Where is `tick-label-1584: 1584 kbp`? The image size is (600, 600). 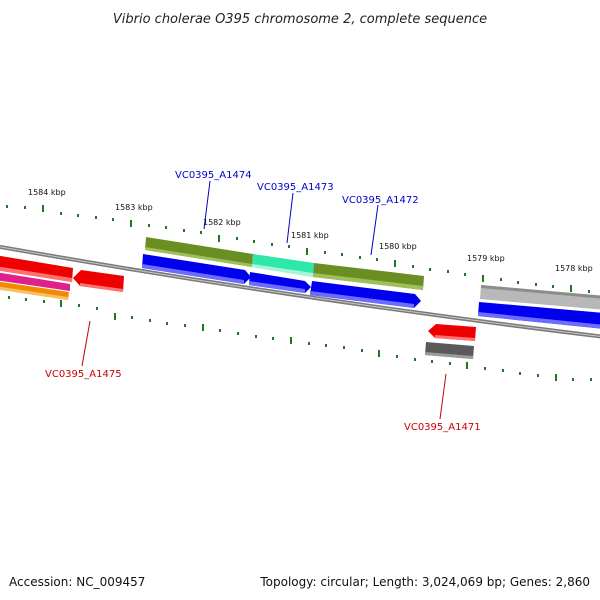 tick-label-1584: 1584 kbp is located at coordinates (47, 192).